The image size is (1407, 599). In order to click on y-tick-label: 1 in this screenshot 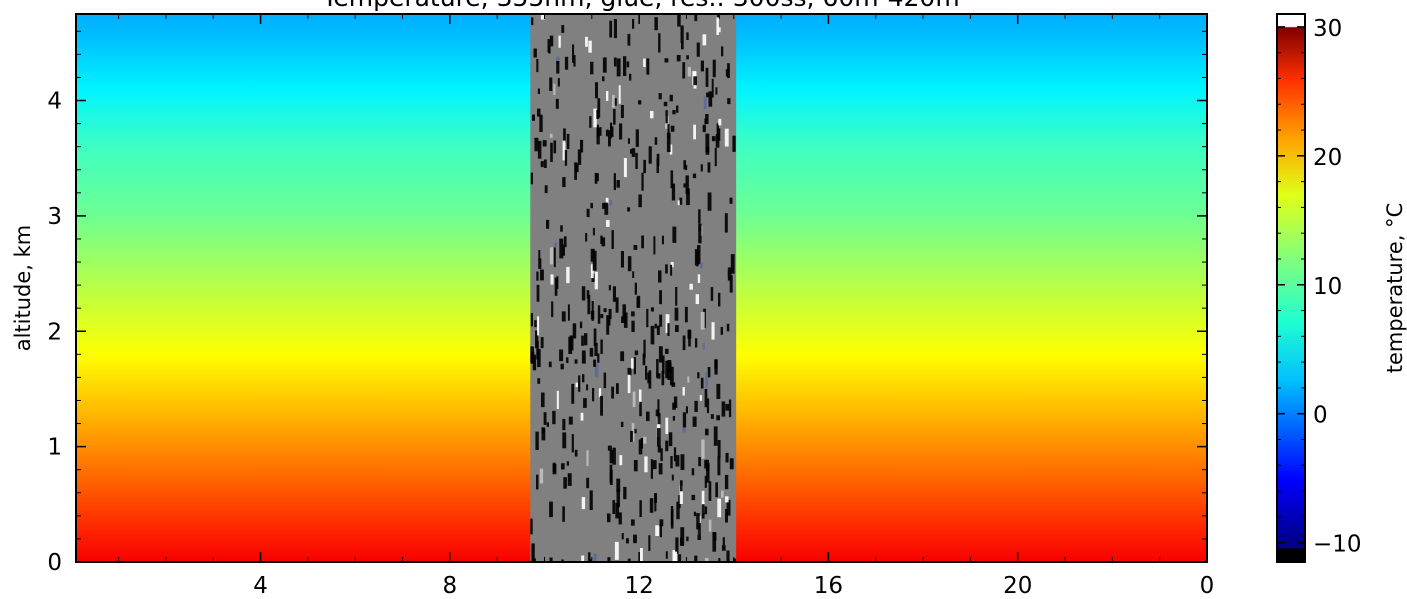, I will do `click(54, 448)`.